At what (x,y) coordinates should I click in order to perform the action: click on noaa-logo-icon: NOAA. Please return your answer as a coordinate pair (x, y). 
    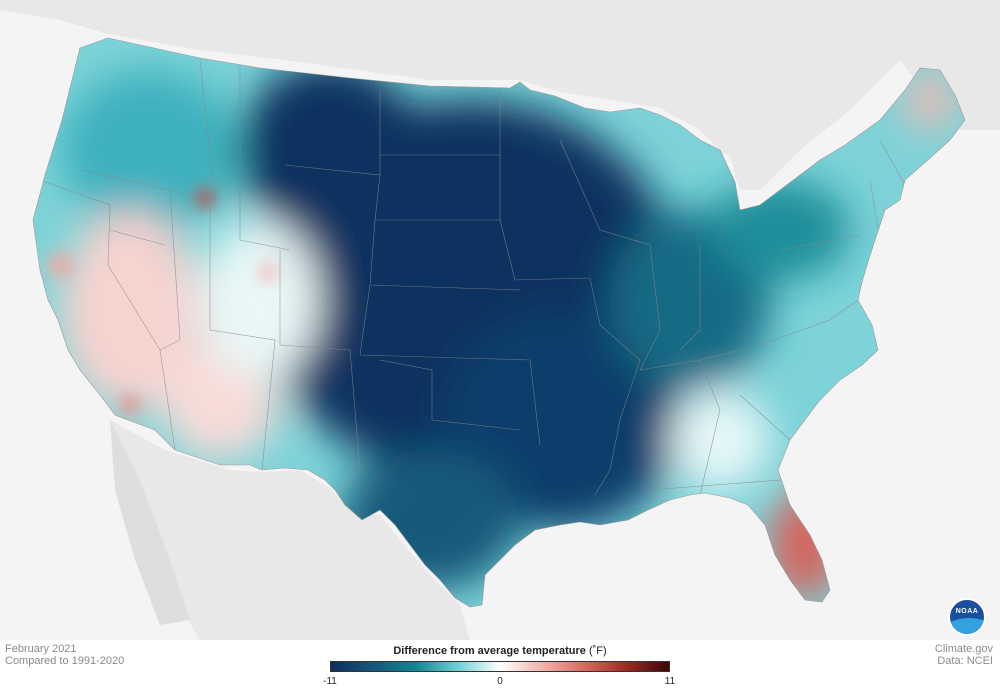
    Looking at the image, I should click on (967, 617).